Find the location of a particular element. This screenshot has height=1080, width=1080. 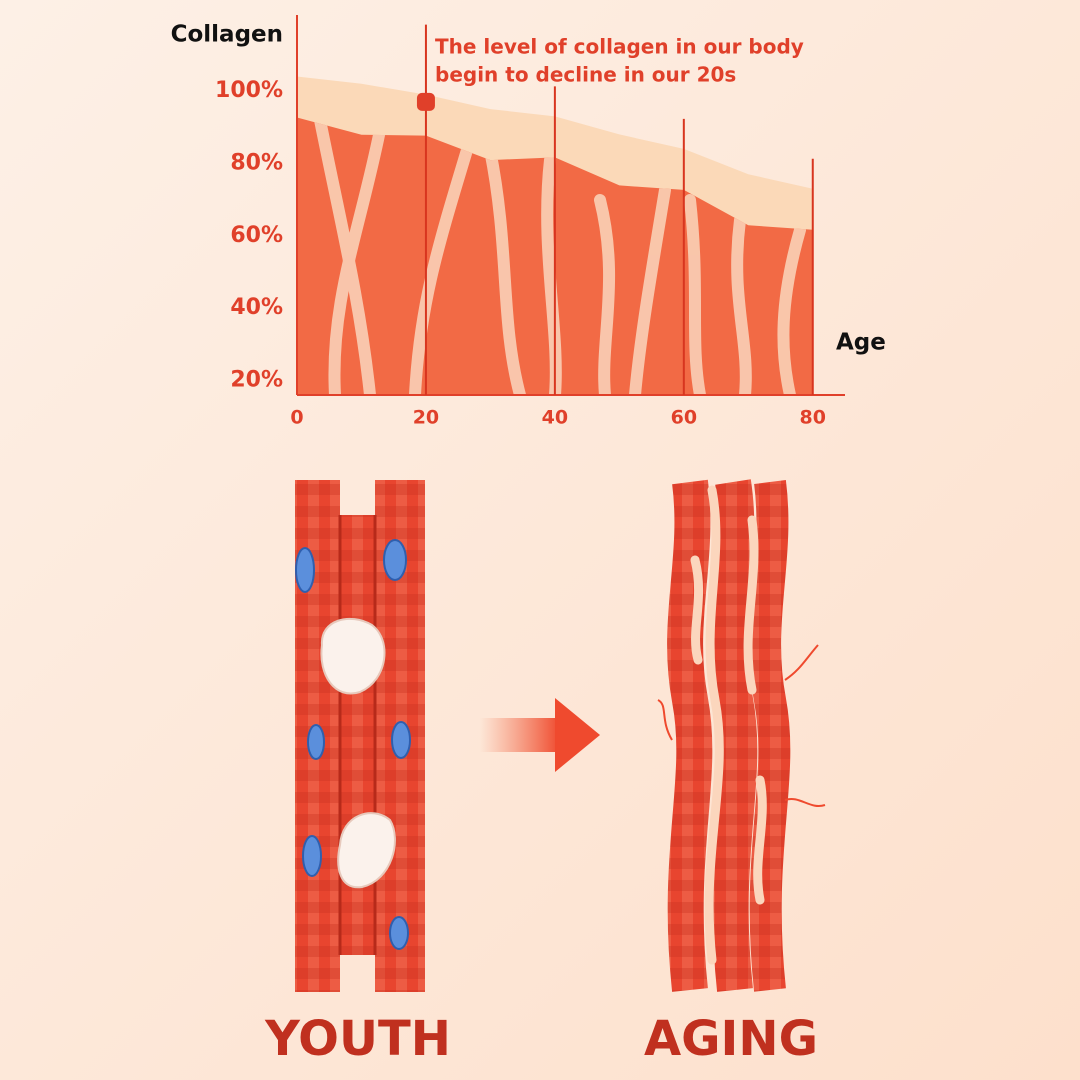

x-tick-label: 20 is located at coordinates (426, 418).